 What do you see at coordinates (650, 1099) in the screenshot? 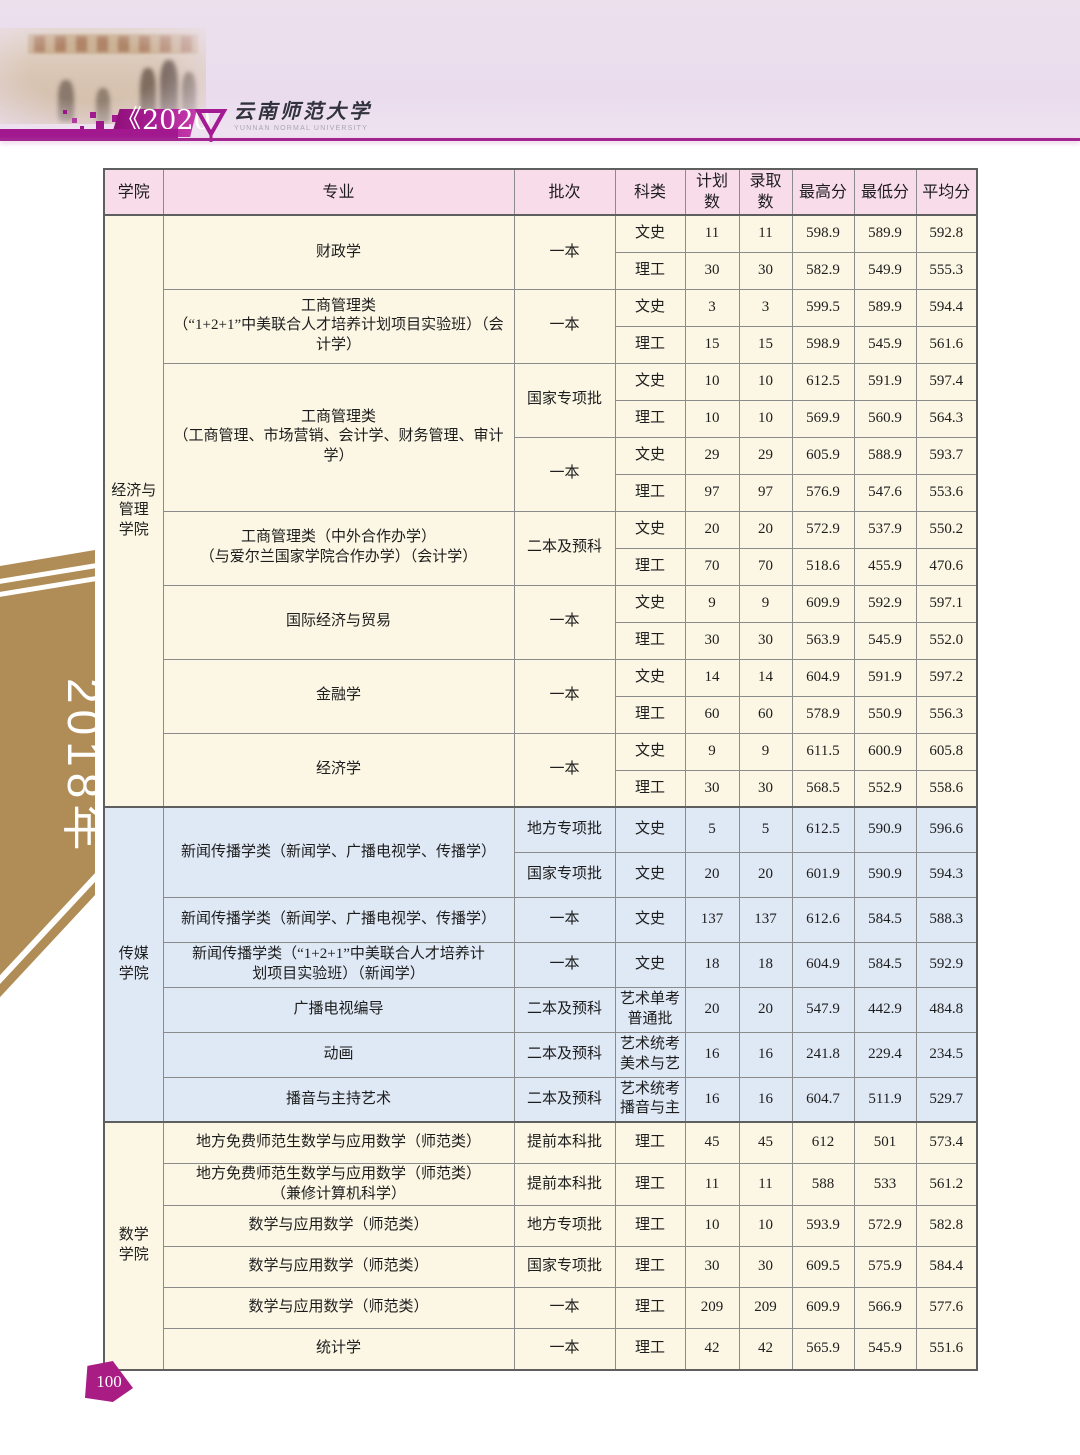
I see `subject-cell: 艺术统考 播音与主` at bounding box center [650, 1099].